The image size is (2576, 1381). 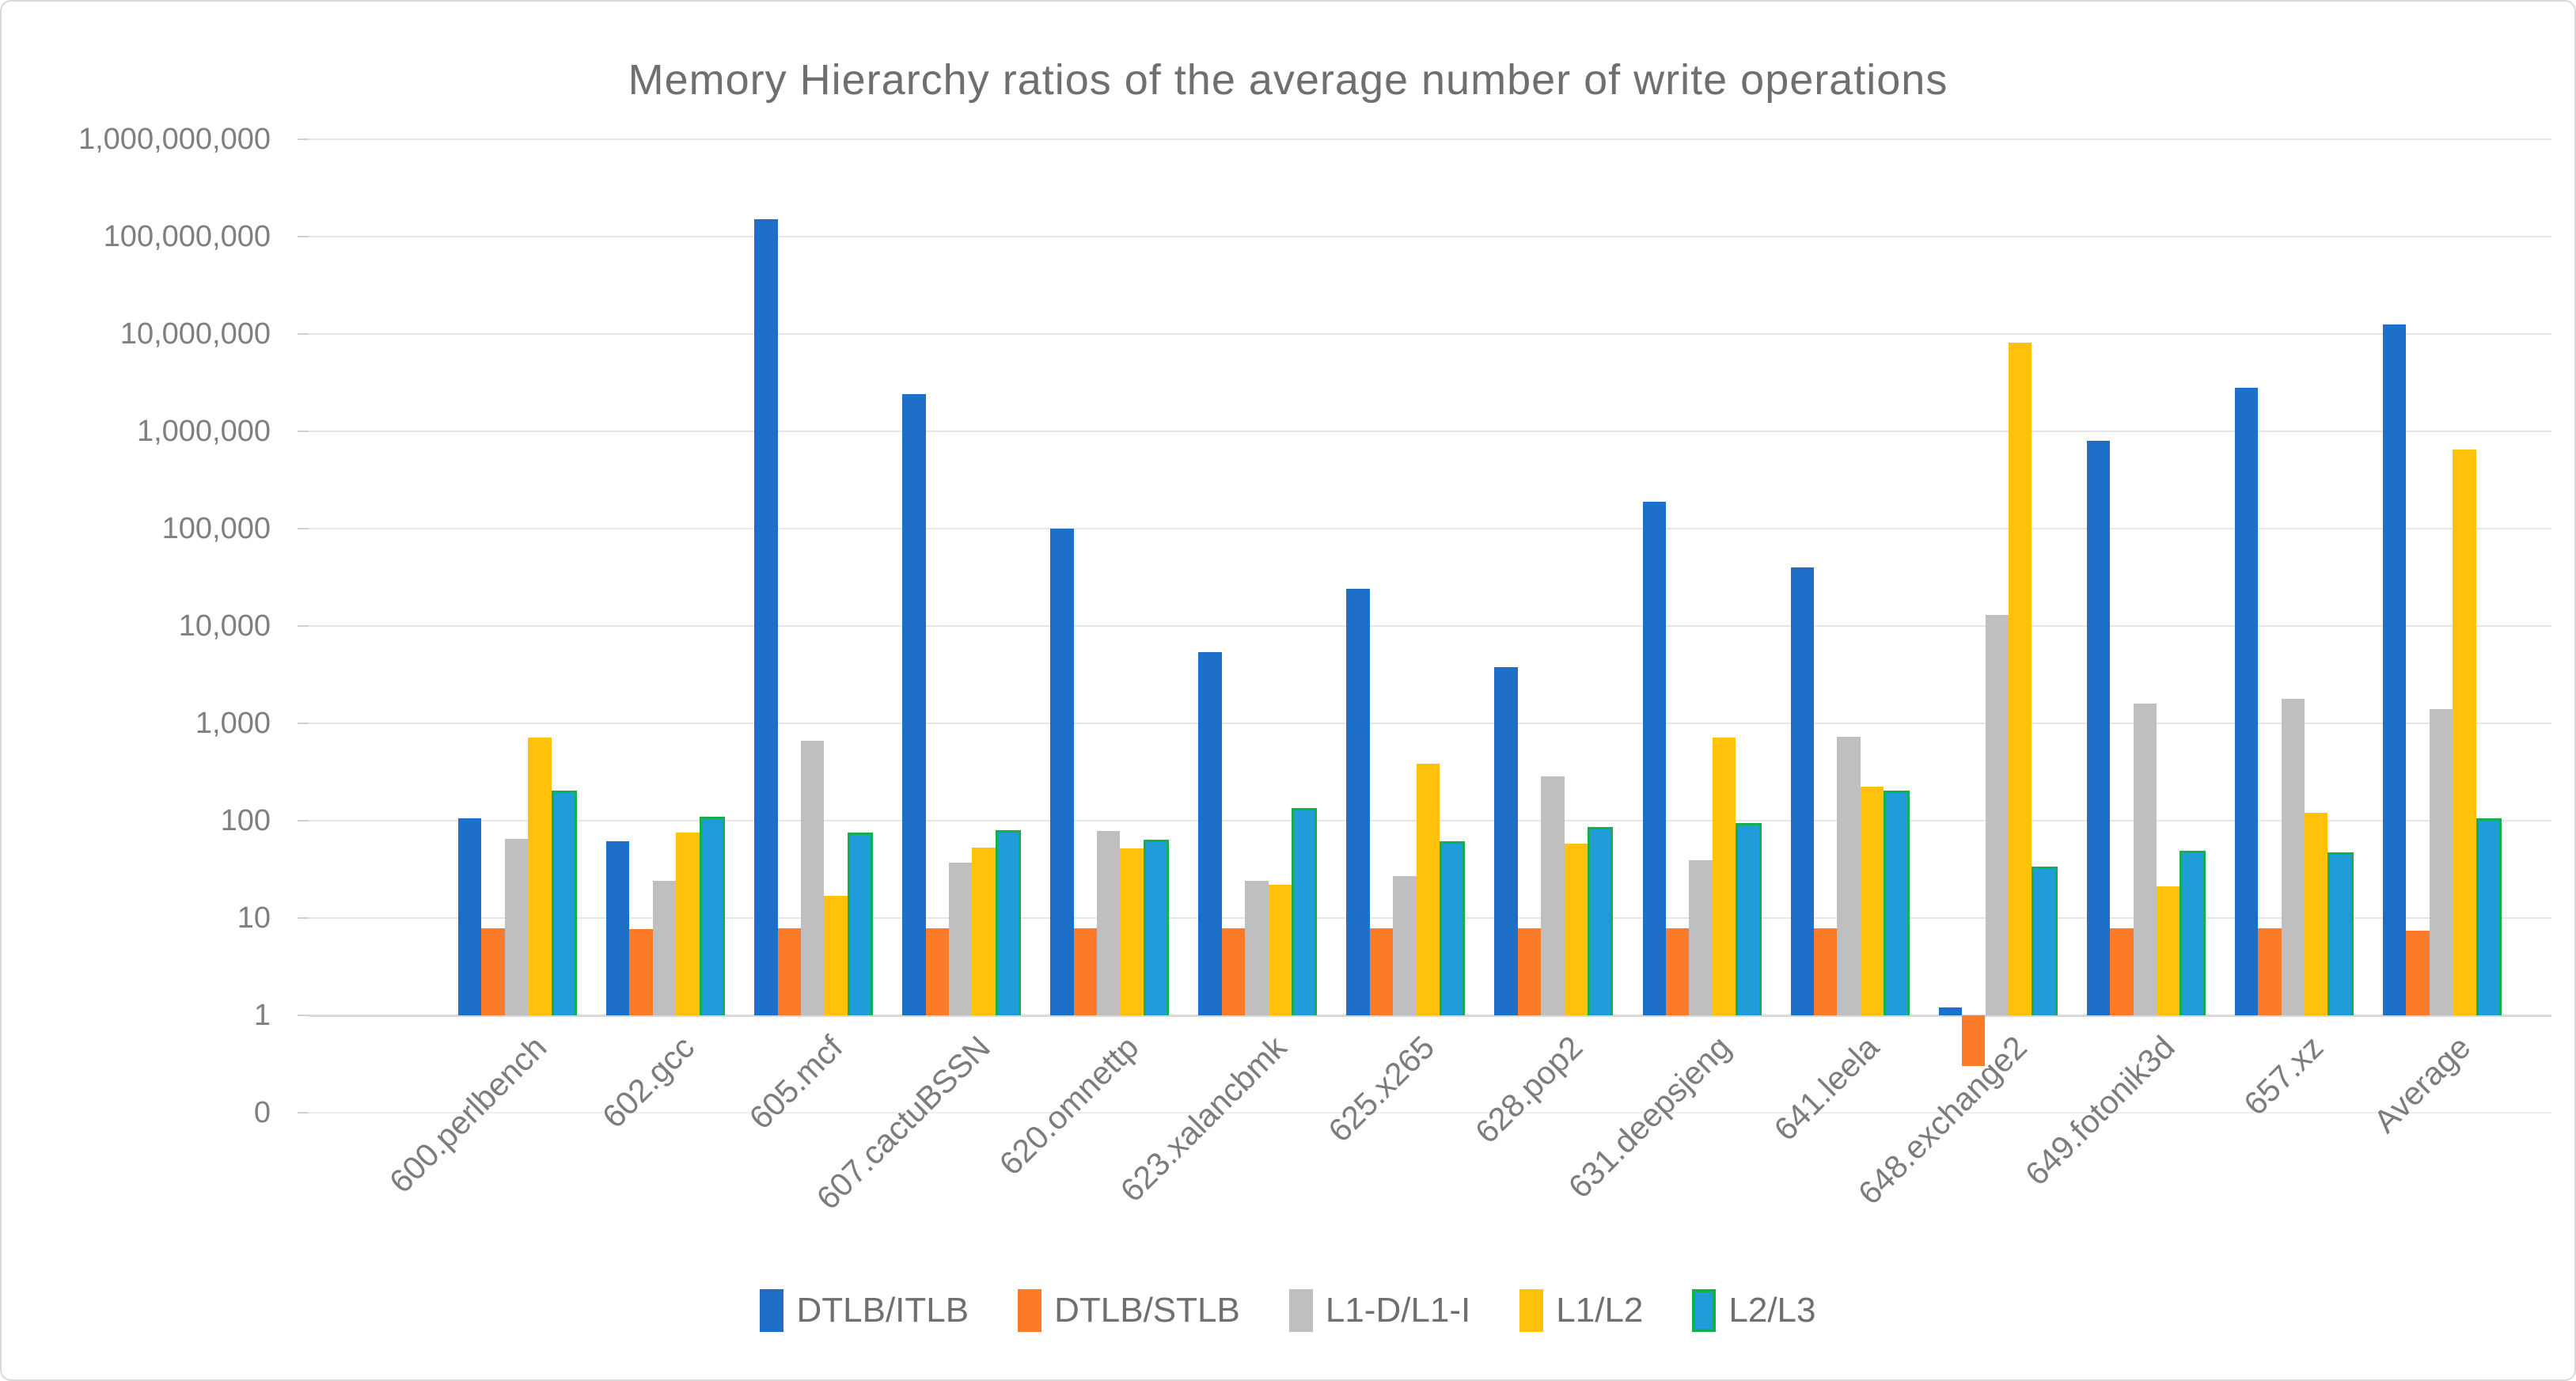 I want to click on x-axis-label: 649.fotonik3d, so click(x=2100, y=1111).